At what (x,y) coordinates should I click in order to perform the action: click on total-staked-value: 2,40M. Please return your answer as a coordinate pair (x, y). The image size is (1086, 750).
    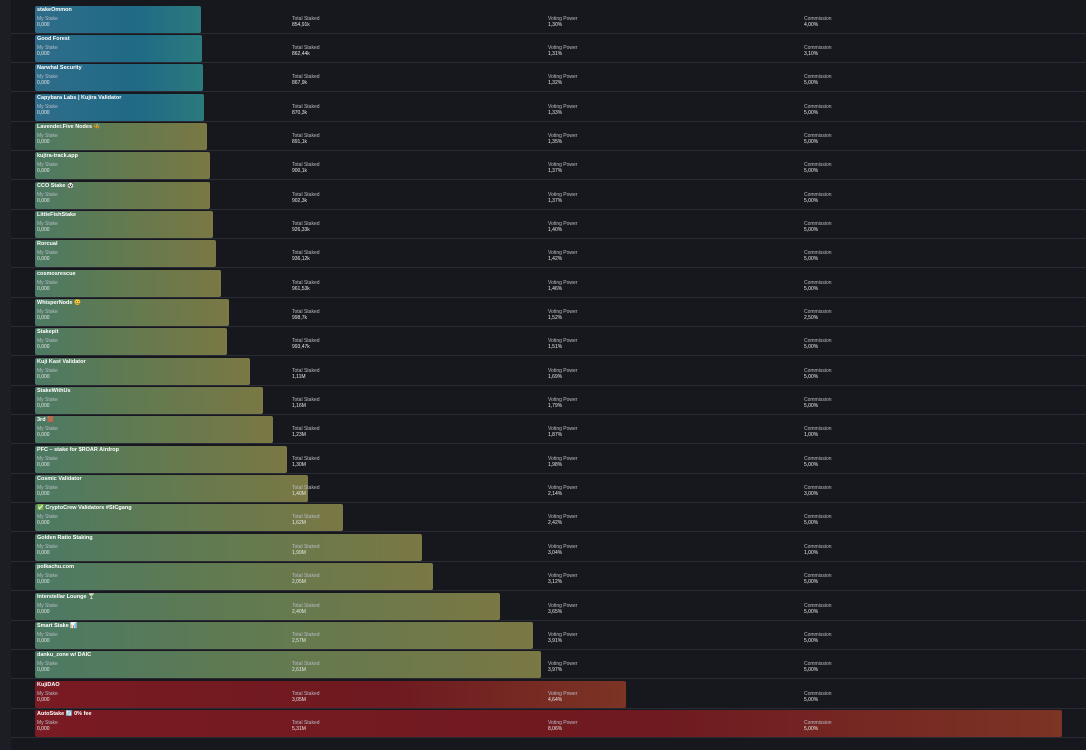
    Looking at the image, I should click on (299, 611).